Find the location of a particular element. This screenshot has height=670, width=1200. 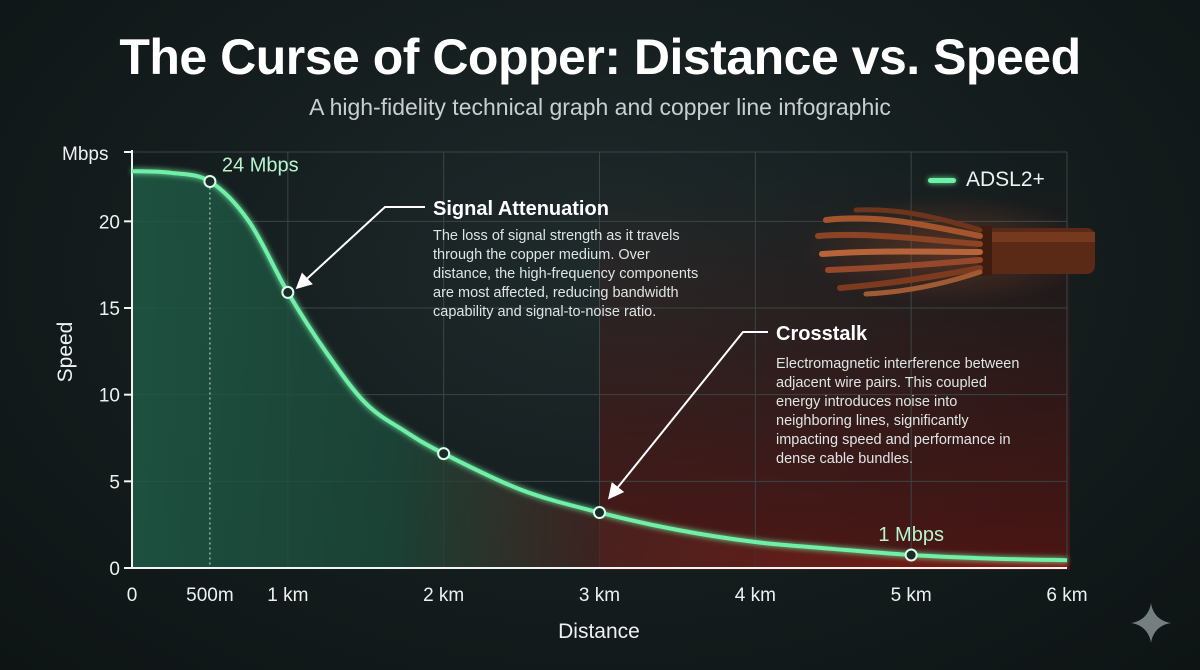

legend-label-adsl: ADSL2+ is located at coordinates (1005, 179).